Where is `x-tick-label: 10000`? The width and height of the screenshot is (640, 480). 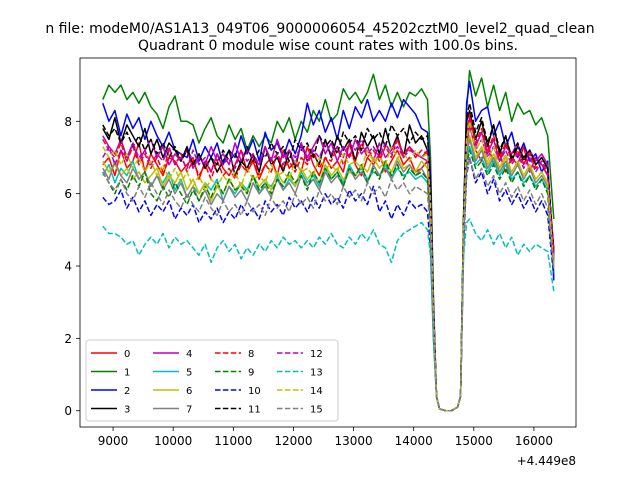 x-tick-label: 10000 is located at coordinates (173, 441).